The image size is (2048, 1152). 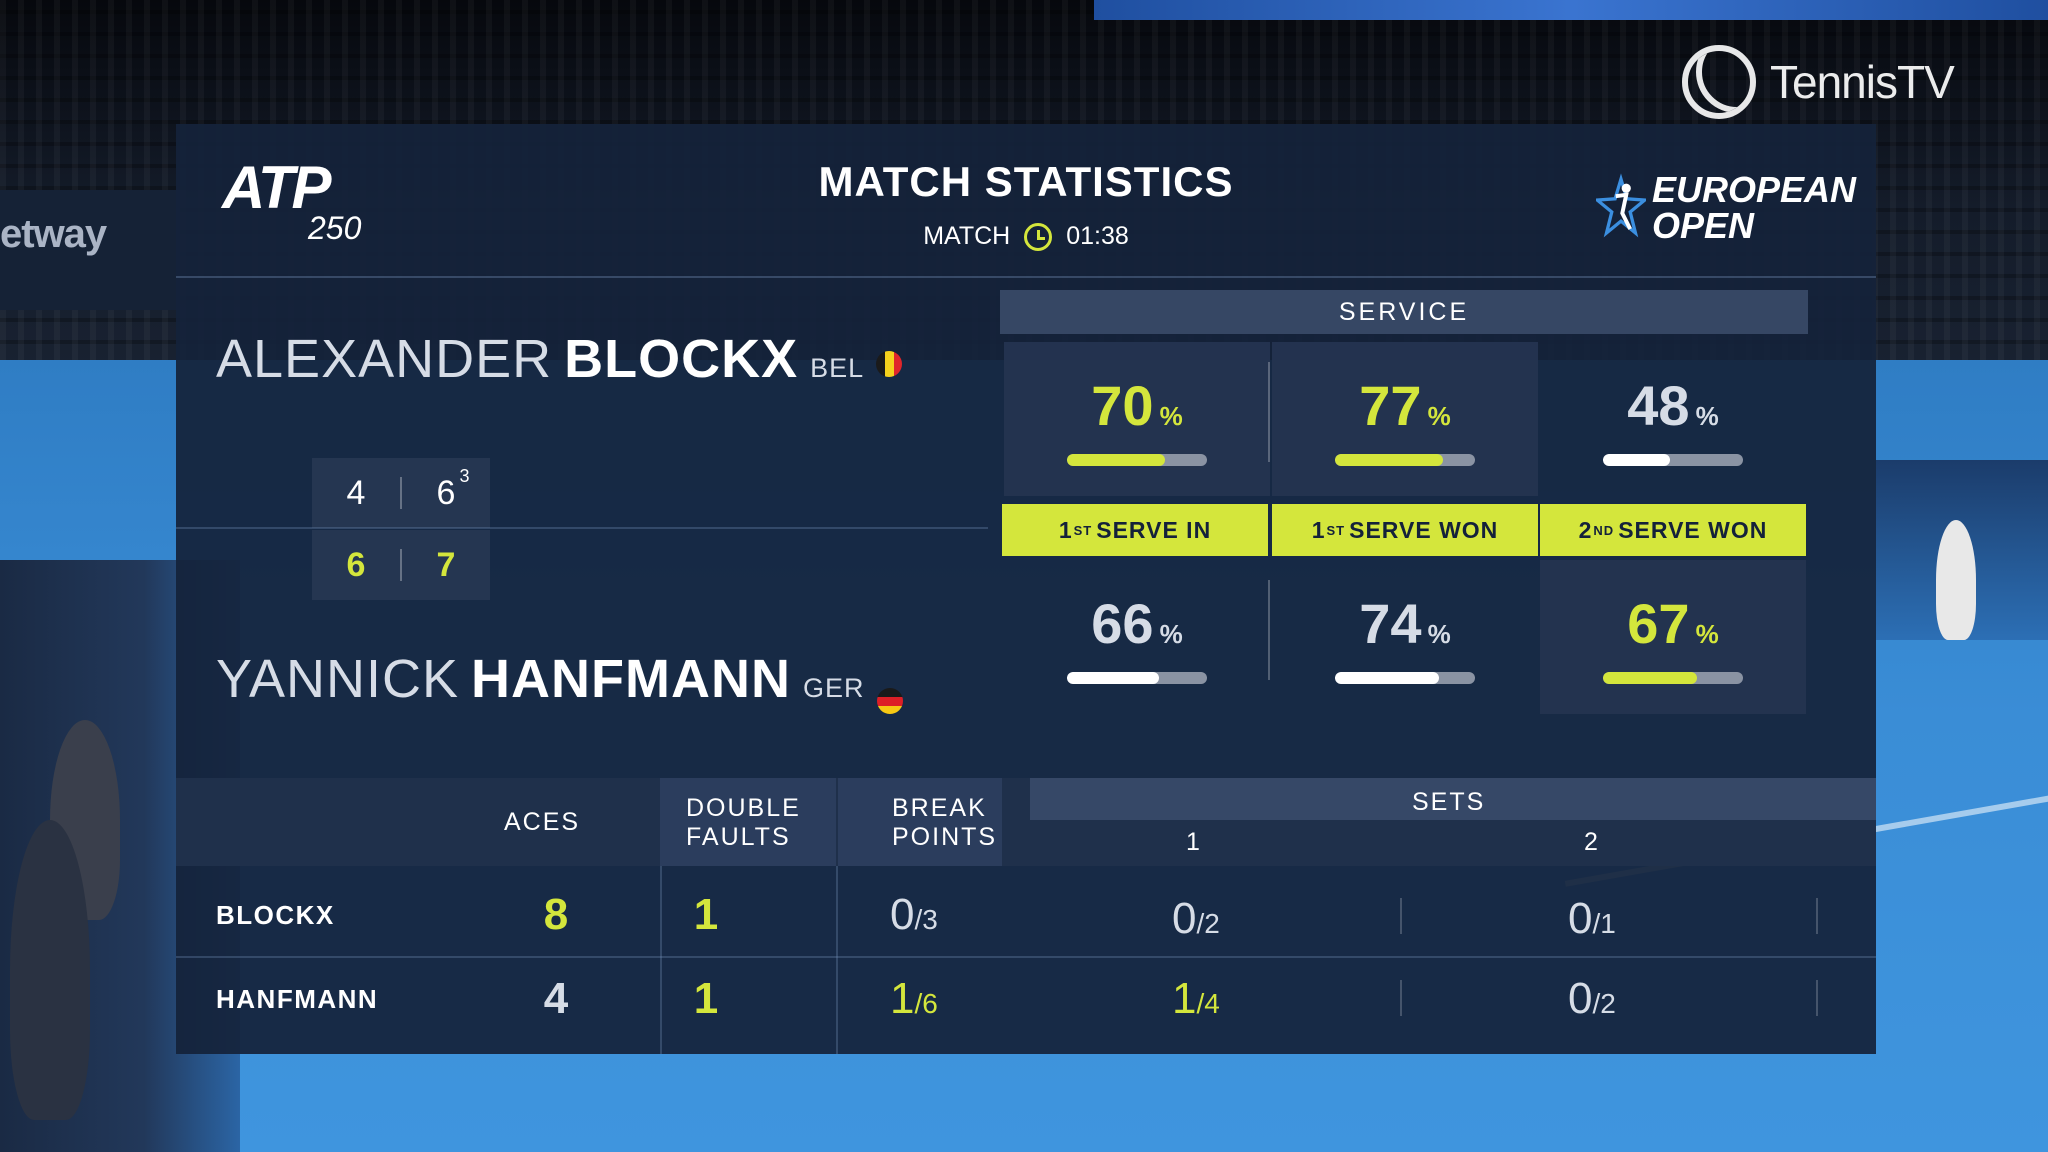 What do you see at coordinates (1137, 405) in the screenshot?
I see `stat-value: 70%` at bounding box center [1137, 405].